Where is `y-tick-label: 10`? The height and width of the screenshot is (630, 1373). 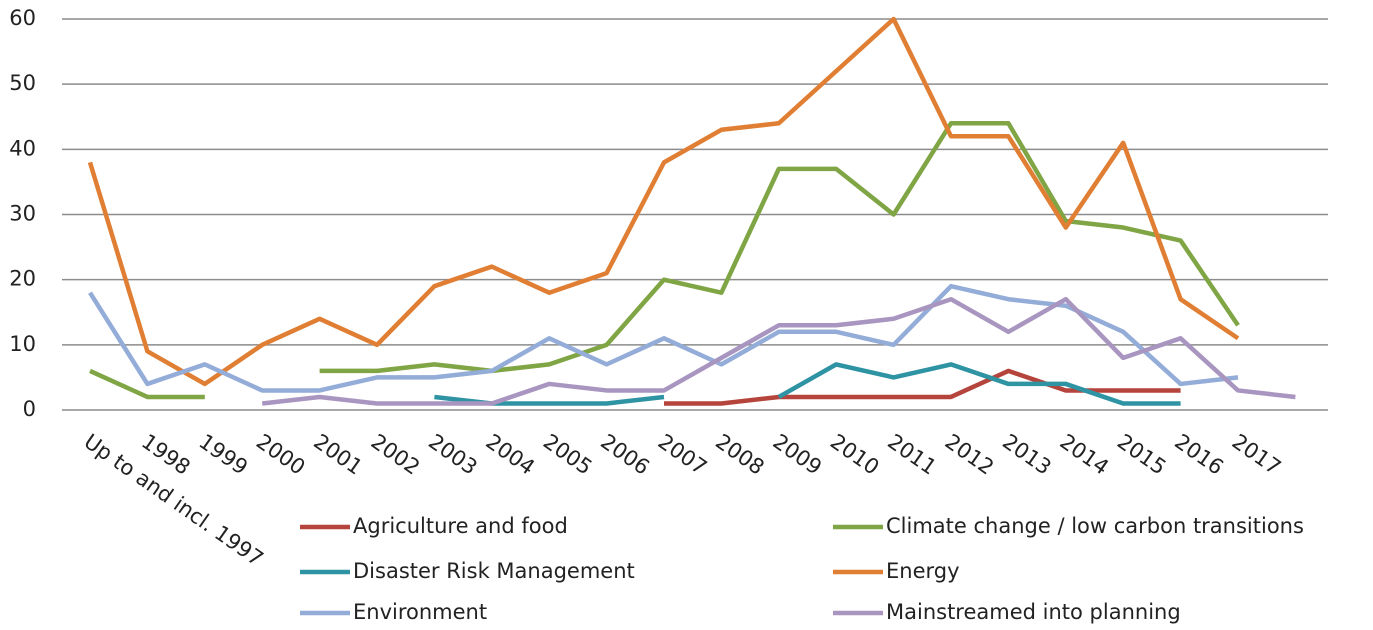 y-tick-label: 10 is located at coordinates (22, 344).